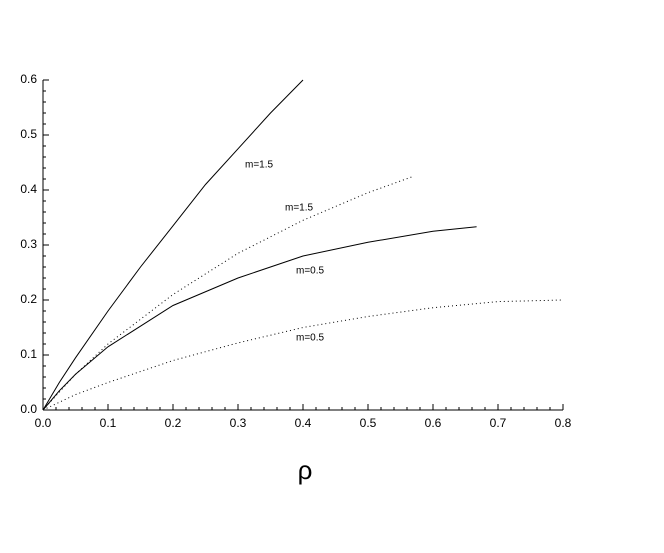 The image size is (664, 553). Describe the element at coordinates (498, 423) in the screenshot. I see `x-tick-label: 0.7` at that location.